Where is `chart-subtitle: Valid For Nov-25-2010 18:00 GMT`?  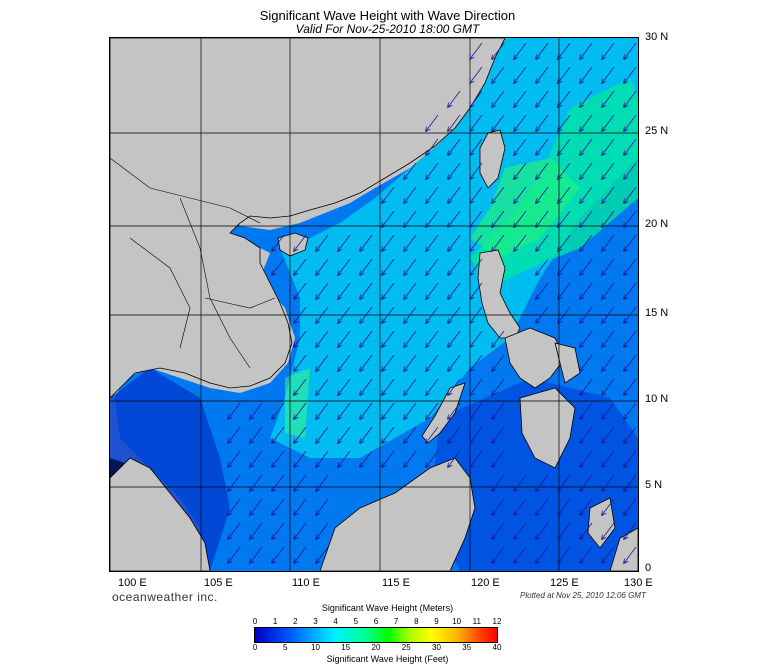
chart-subtitle: Valid For Nov-25-2010 18:00 GMT is located at coordinates (387, 29).